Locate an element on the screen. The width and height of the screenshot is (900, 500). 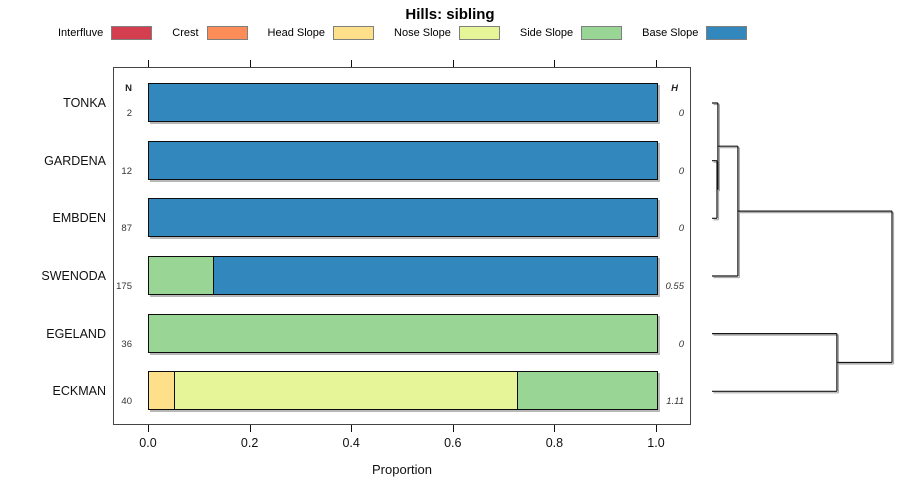
legend-item: Base Slope is located at coordinates (695, 33).